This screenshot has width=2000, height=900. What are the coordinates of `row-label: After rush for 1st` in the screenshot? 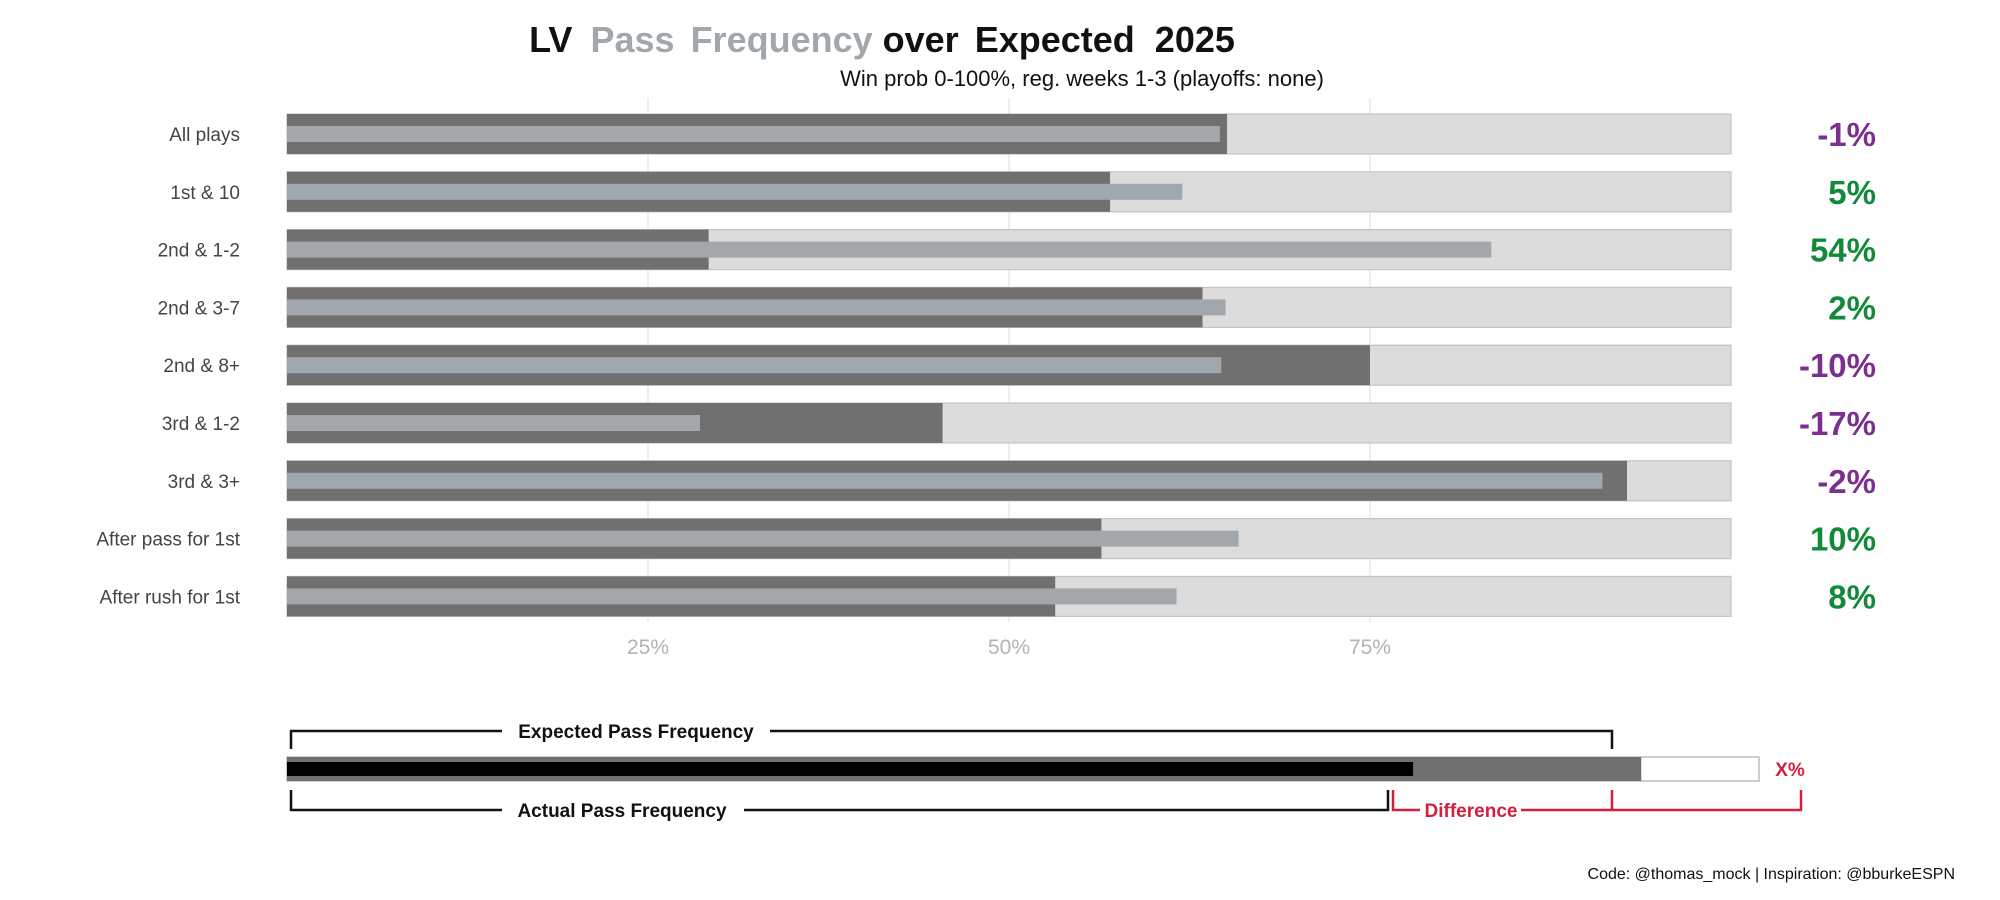 It's located at (170, 597).